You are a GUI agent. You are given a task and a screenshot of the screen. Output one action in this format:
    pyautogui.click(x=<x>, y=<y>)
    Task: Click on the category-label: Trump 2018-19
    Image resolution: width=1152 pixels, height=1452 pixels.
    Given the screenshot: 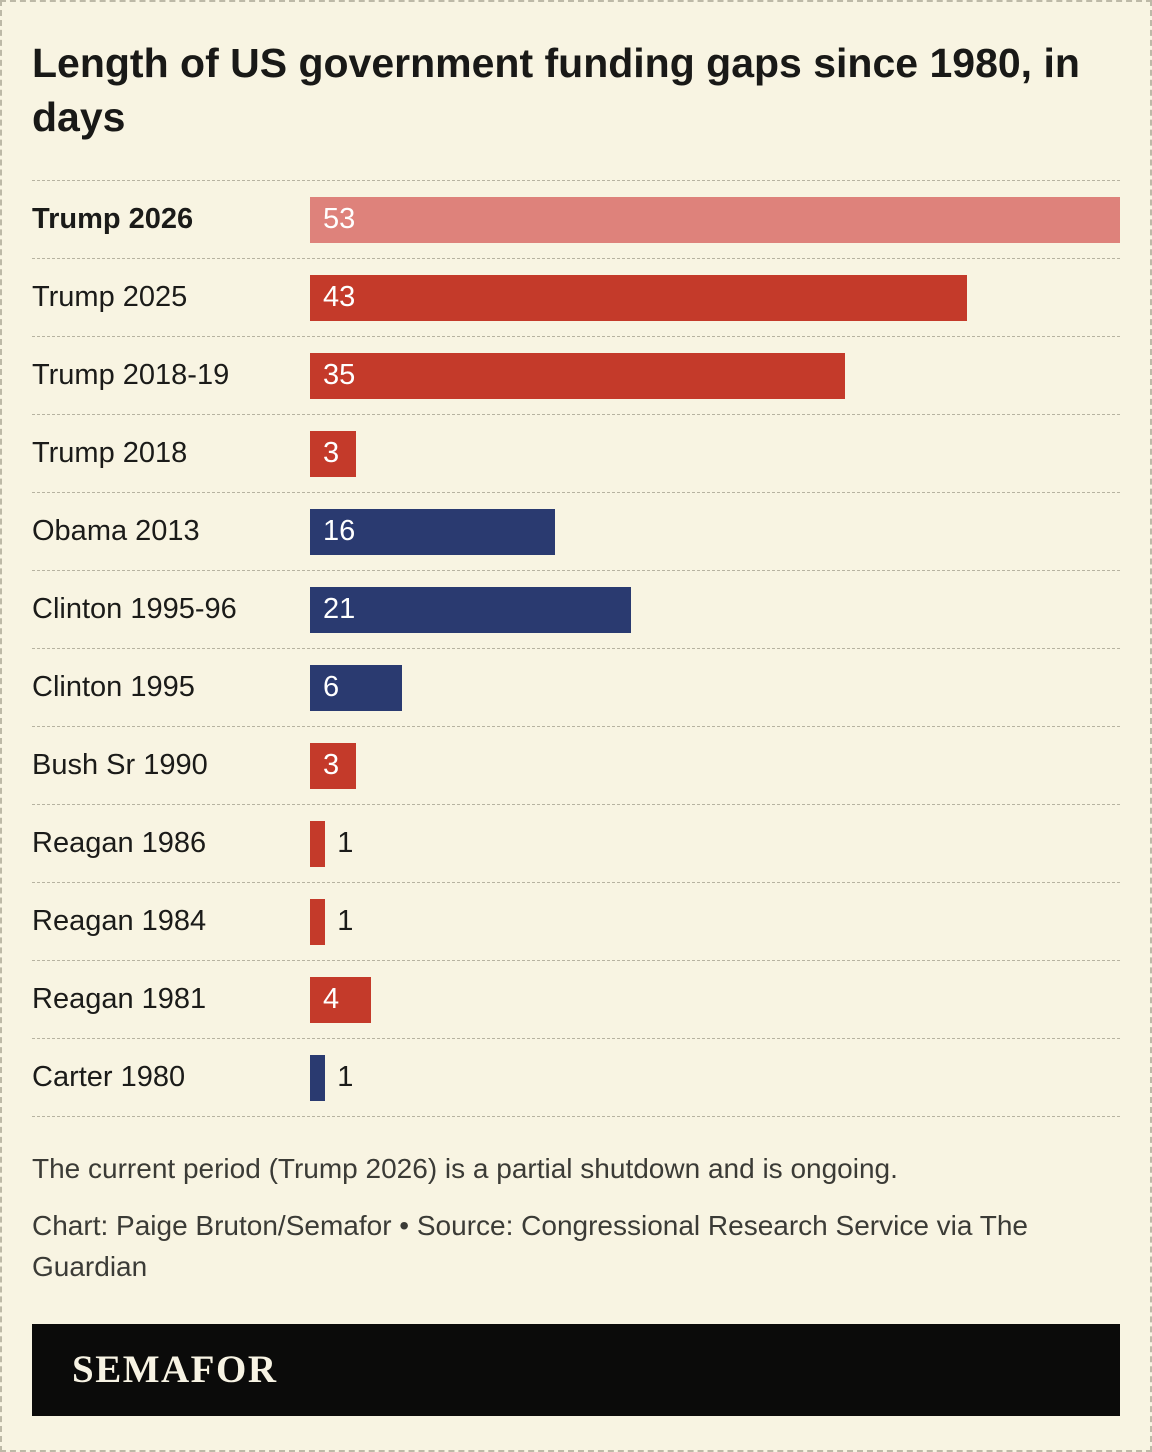 What is the action you would take?
    pyautogui.click(x=131, y=375)
    